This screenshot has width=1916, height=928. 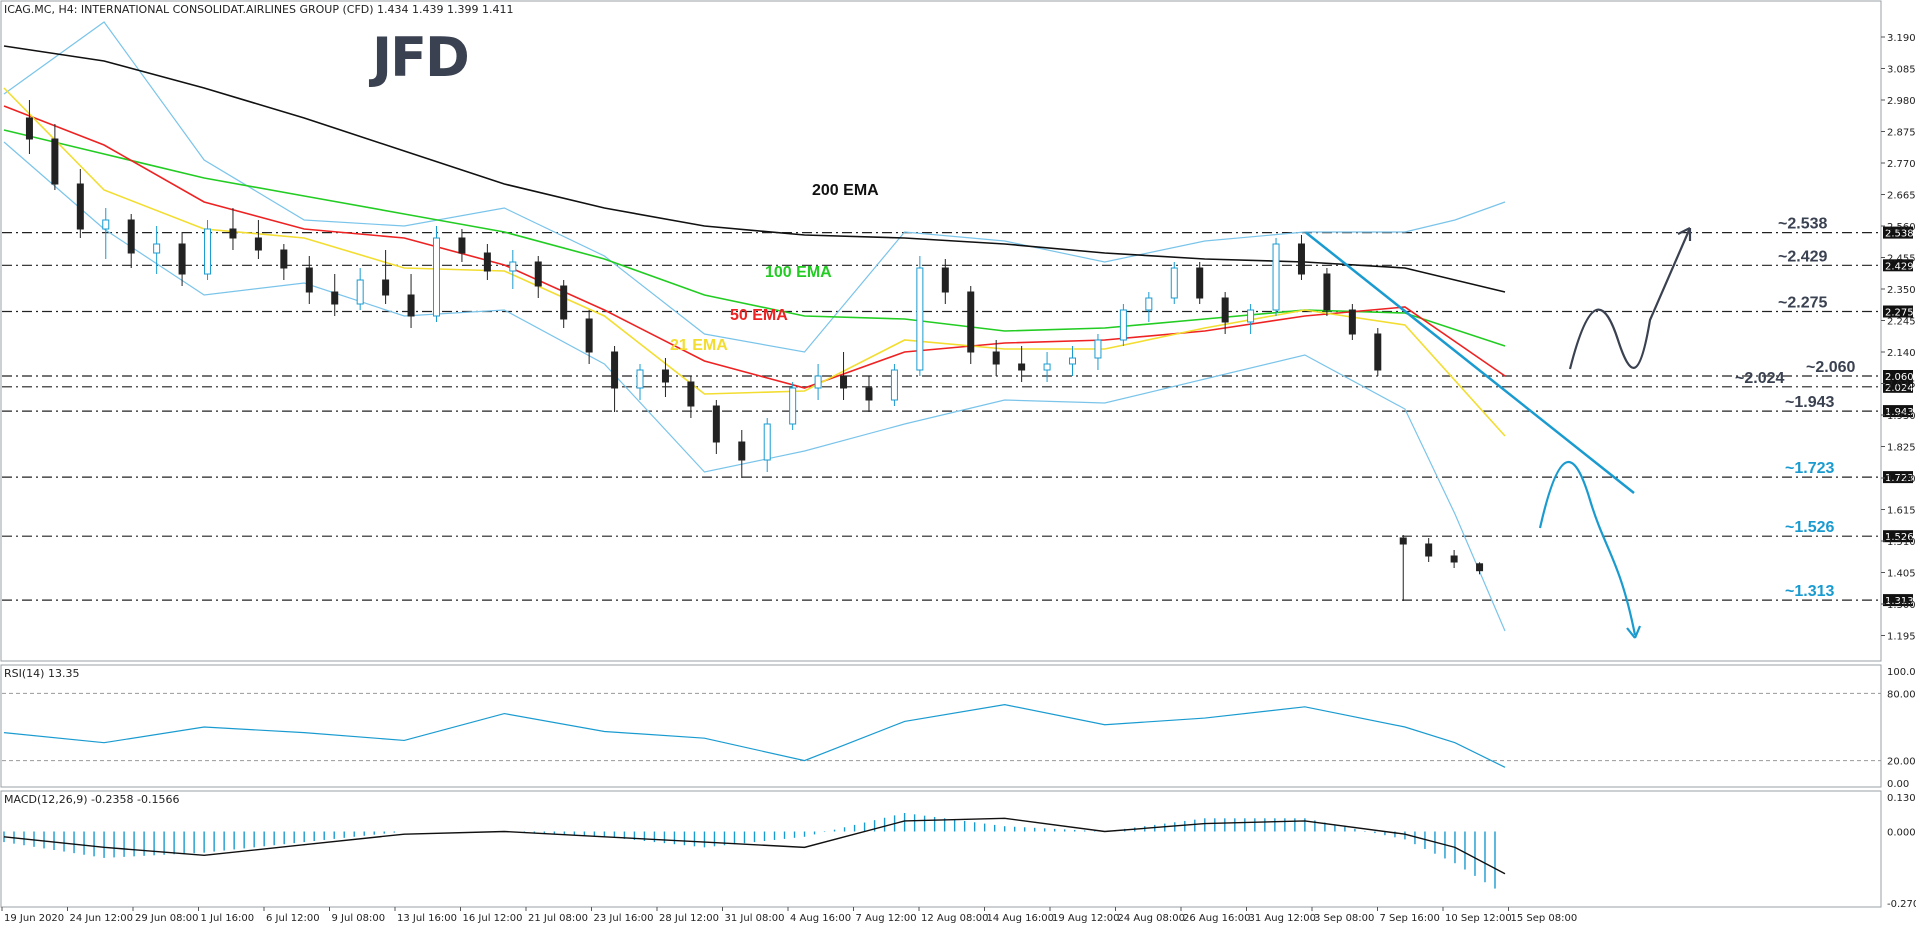 I want to click on x-tick-label: 21 Jul 08:00, so click(x=558, y=918).